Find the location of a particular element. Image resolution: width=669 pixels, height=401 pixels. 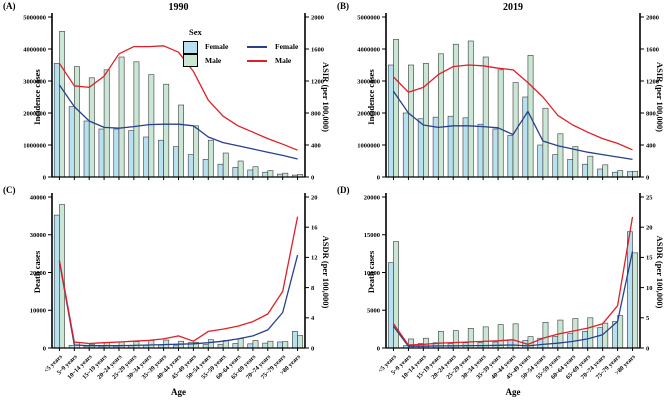

svg-text: 5 is located at coordinates (648, 318).